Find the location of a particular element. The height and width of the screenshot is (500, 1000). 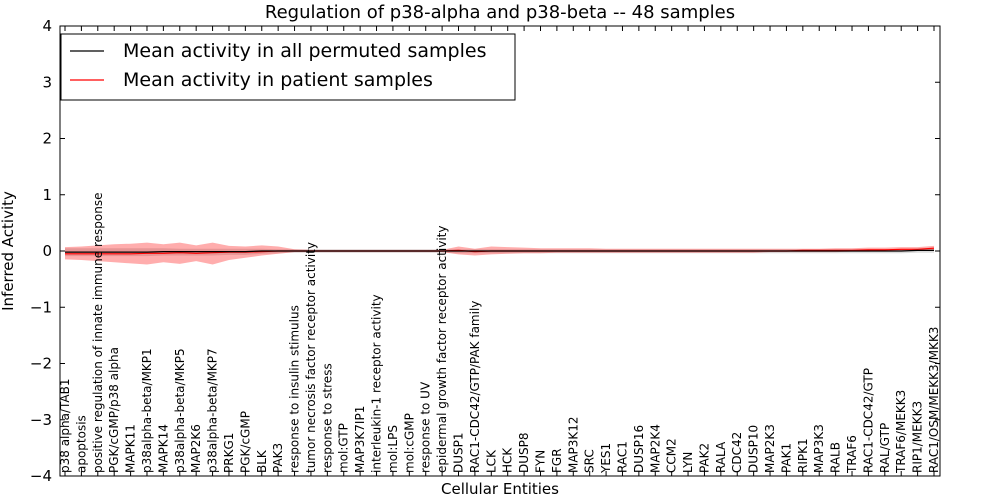

x-tick-label: FGR is located at coordinates (557, 460).